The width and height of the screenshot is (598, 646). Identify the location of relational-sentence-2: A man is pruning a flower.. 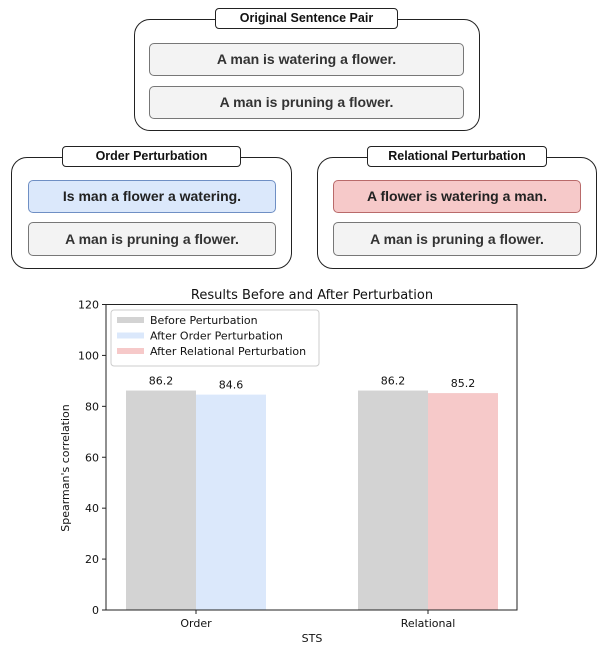
(457, 239).